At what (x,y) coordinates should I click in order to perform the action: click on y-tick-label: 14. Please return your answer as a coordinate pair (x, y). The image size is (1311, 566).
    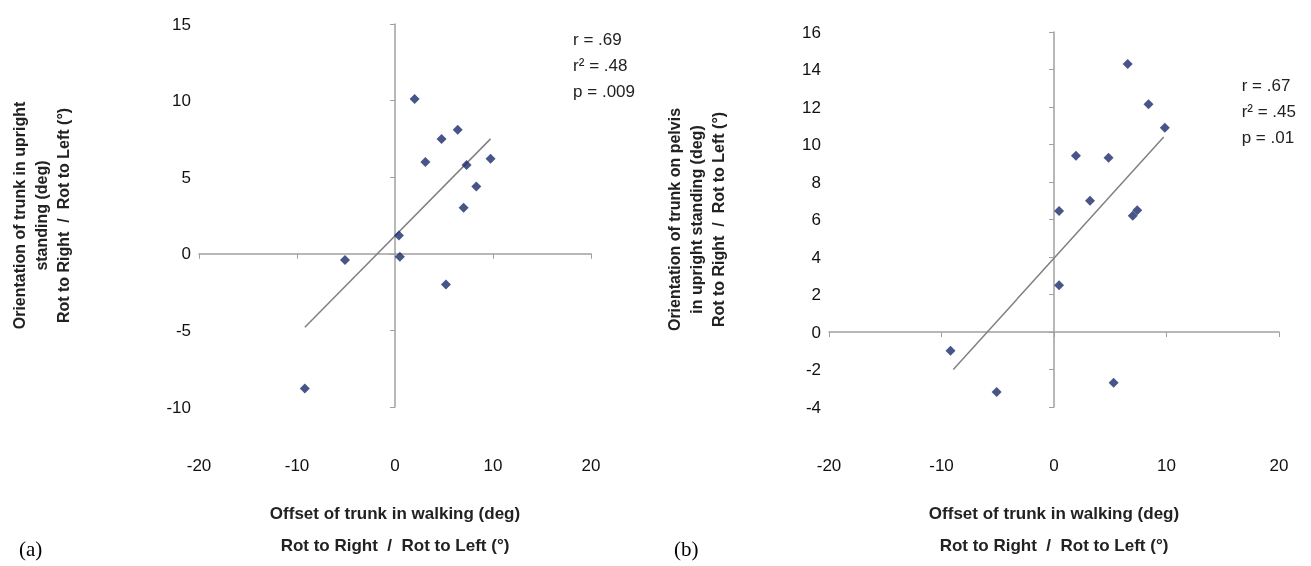
    Looking at the image, I should click on (811, 69).